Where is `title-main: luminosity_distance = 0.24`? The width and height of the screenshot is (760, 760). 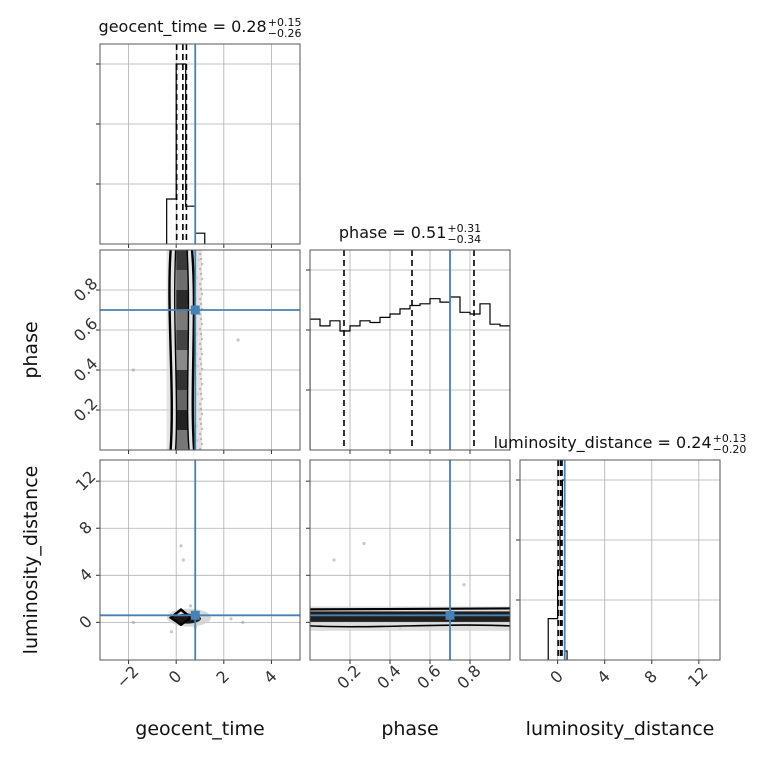
title-main: luminosity_distance = 0.24 is located at coordinates (603, 443).